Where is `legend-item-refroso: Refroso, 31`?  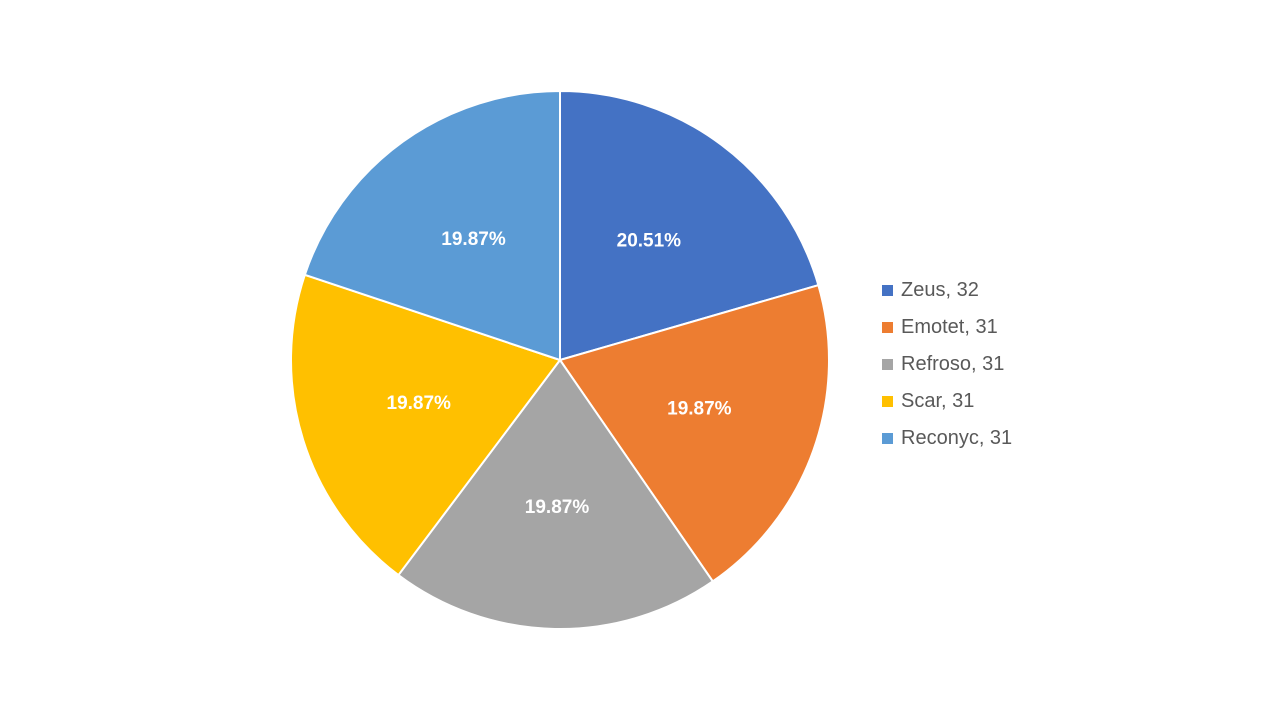
legend-item-refroso: Refroso, 31 is located at coordinates (947, 364).